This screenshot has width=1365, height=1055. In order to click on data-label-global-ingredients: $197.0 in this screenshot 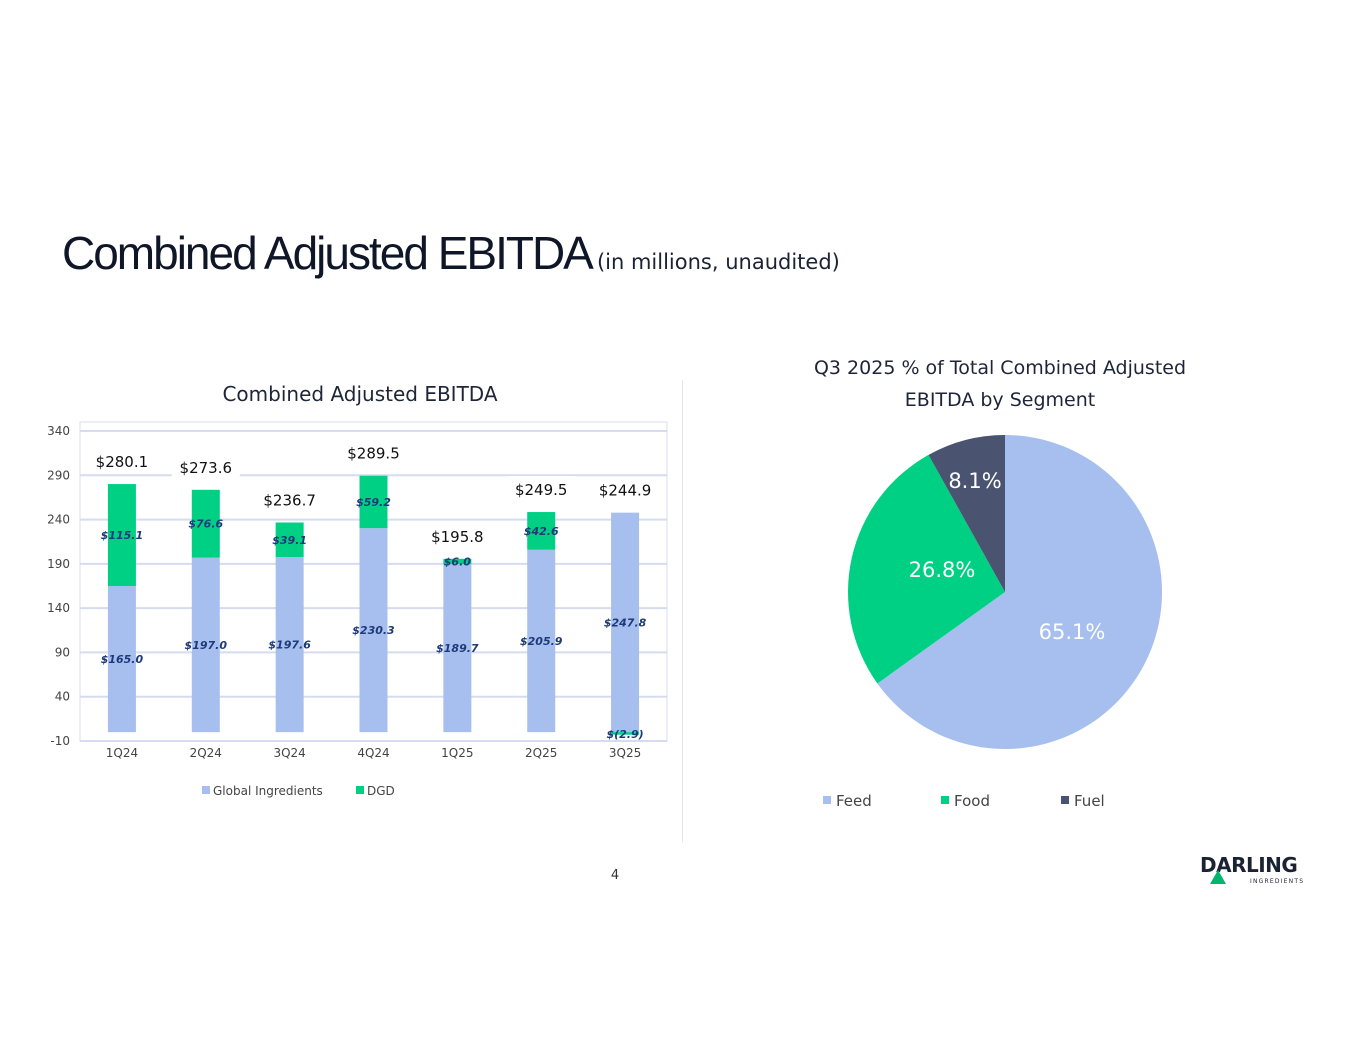, I will do `click(206, 645)`.